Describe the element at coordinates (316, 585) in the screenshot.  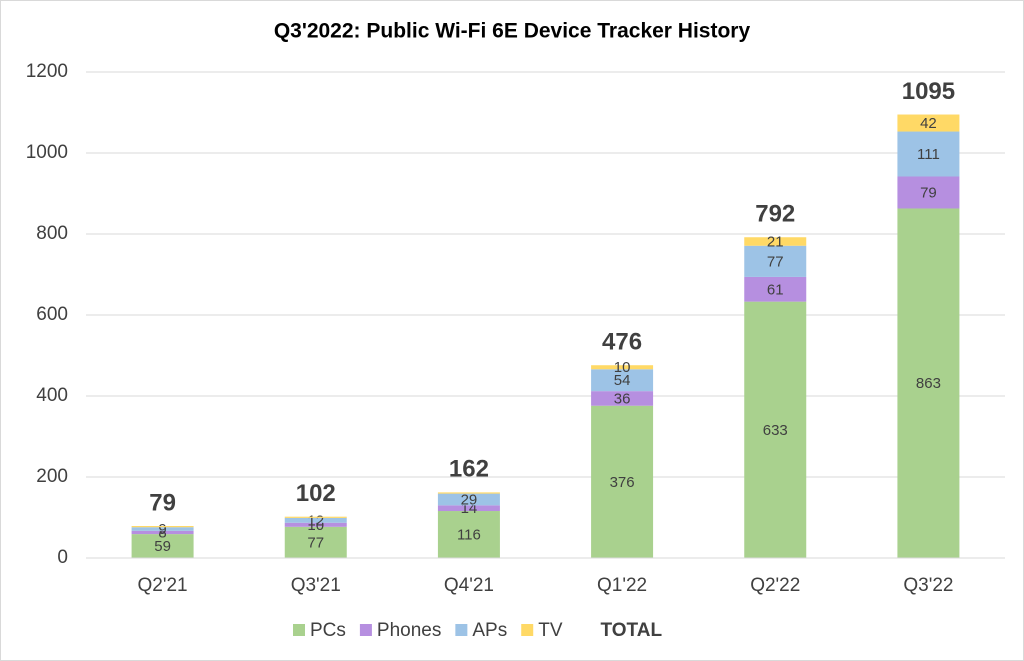
I see `x-tick-label: Q3'21` at that location.